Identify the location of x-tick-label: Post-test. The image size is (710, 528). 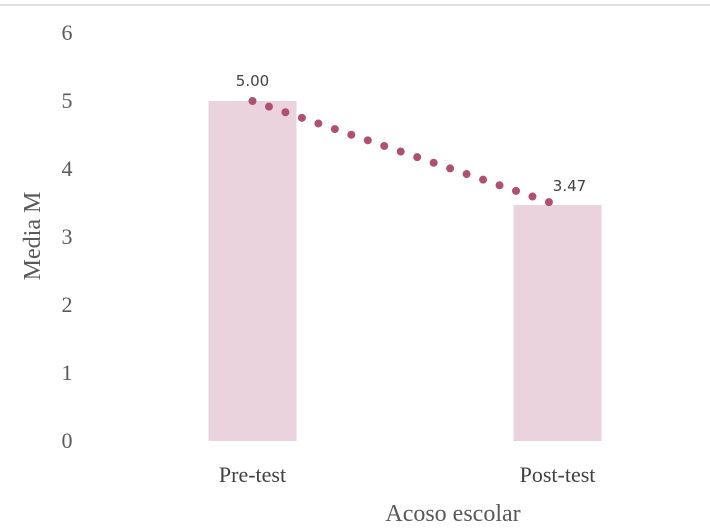
(558, 474).